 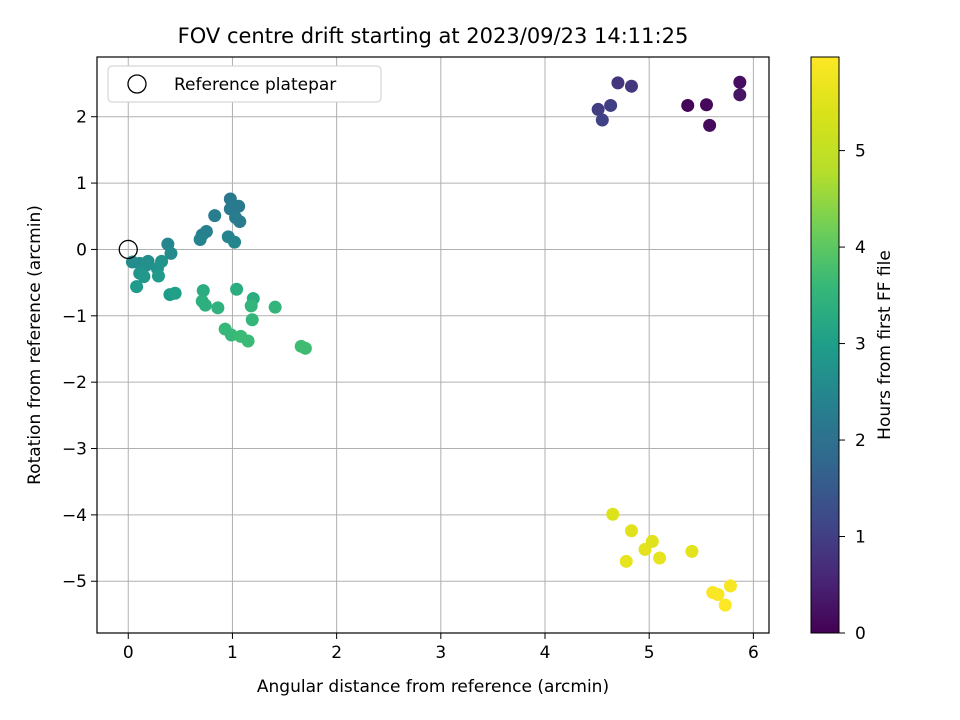 What do you see at coordinates (74, 317) in the screenshot?
I see `y-tick-label: −1` at bounding box center [74, 317].